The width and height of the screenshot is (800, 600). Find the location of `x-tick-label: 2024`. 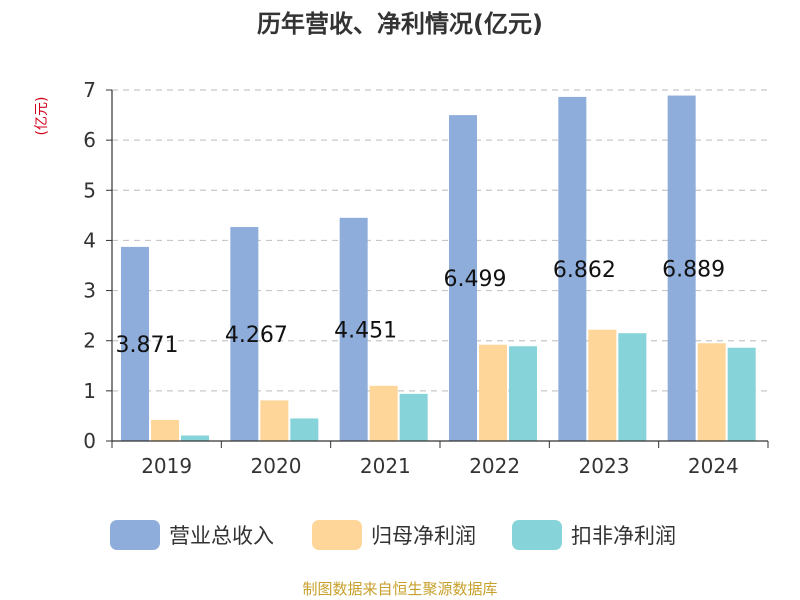

x-tick-label: 2024 is located at coordinates (713, 466).